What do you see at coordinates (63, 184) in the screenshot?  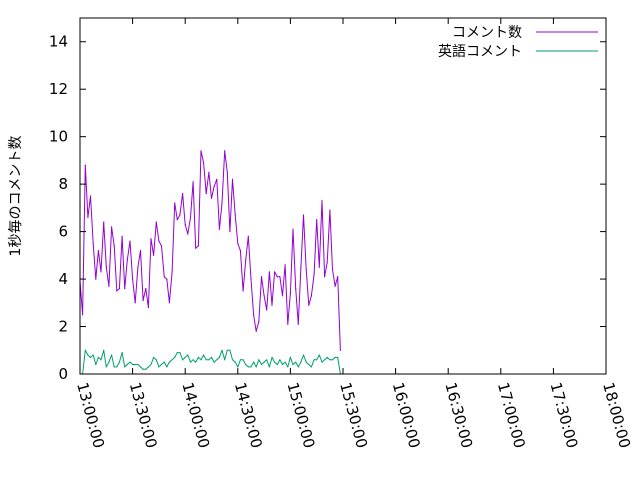 I see `y-tick-label: 8` at bounding box center [63, 184].